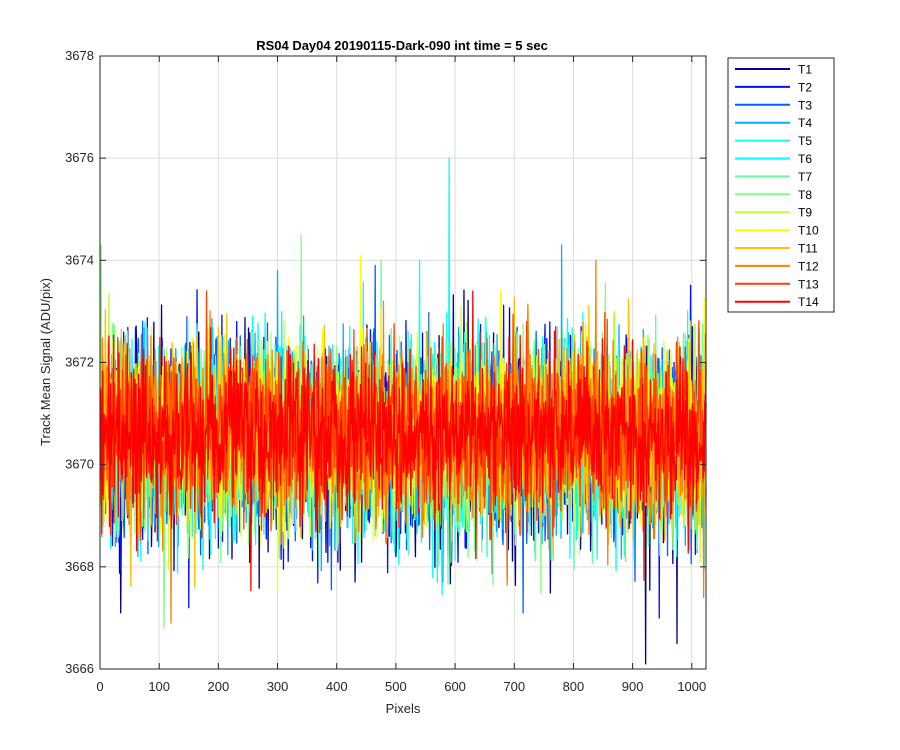 This screenshot has width=900, height=750. I want to click on legend-entry-t1: T1, so click(773, 70).